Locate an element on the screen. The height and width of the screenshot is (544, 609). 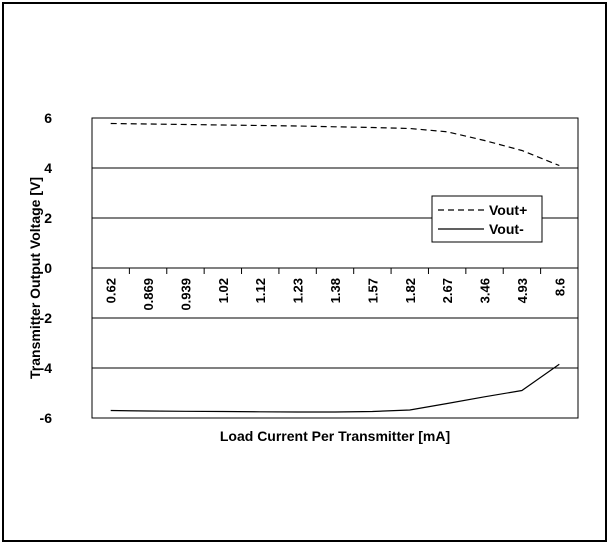
x-tick-label: 1.57 is located at coordinates (372, 290).